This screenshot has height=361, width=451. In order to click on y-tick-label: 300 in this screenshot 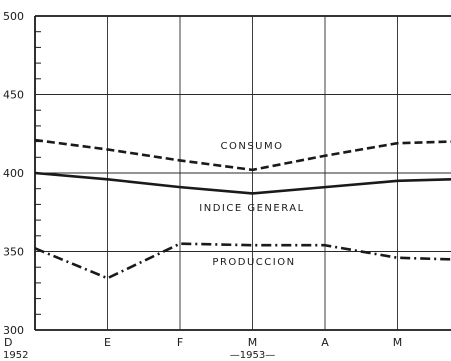, I will do `click(13, 330)`.